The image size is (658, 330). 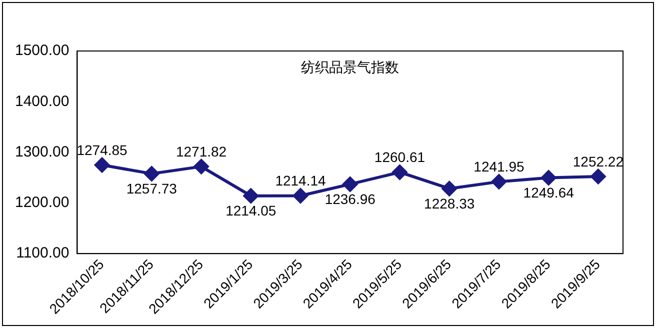 What do you see at coordinates (42, 51) in the screenshot?
I see `y-tick-label: 1500.00` at bounding box center [42, 51].